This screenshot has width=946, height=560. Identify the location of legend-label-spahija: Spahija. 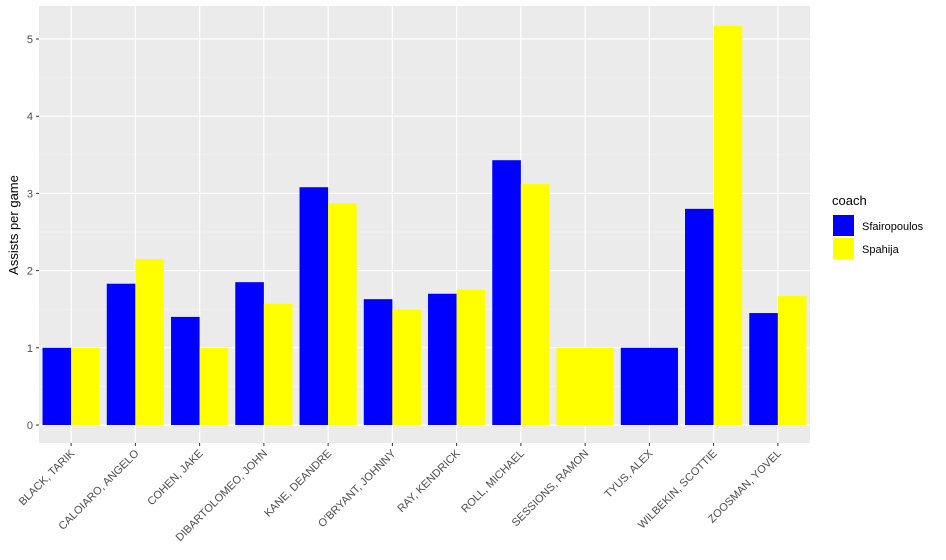
(881, 250).